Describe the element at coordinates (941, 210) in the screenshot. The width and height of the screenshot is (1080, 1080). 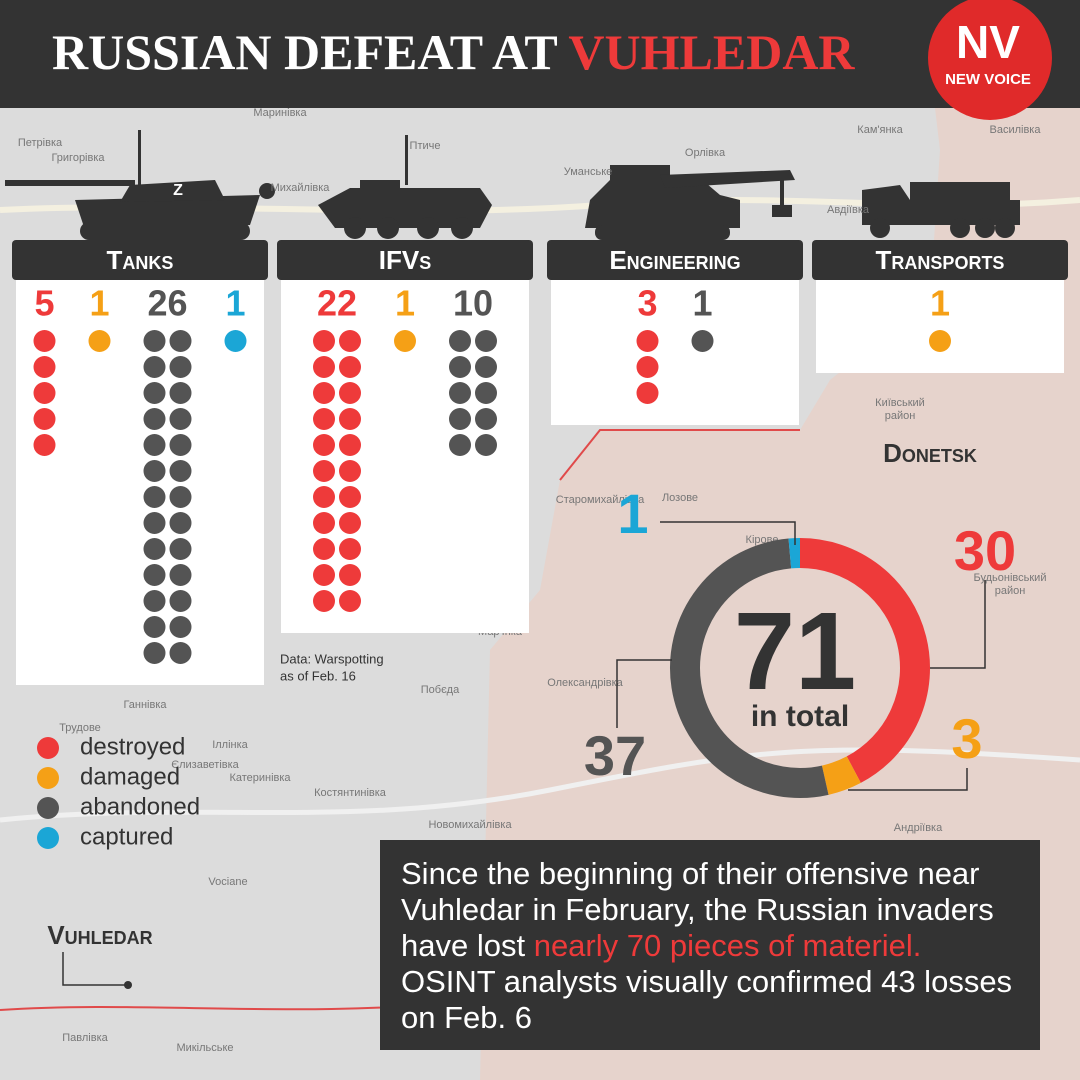
I see `transport-icon` at that location.